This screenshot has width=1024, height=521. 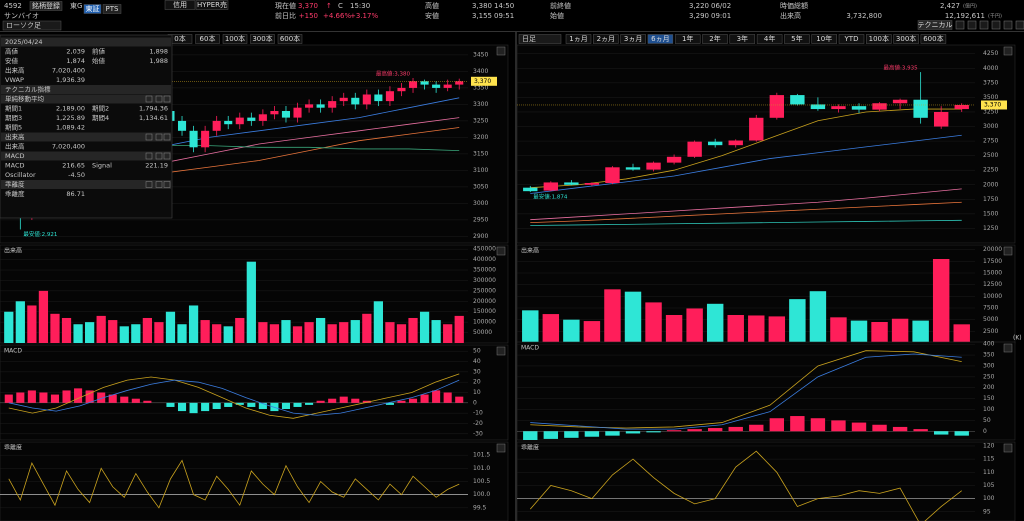 I want to click on panel-cell: 7,020,400, so click(x=68, y=71).